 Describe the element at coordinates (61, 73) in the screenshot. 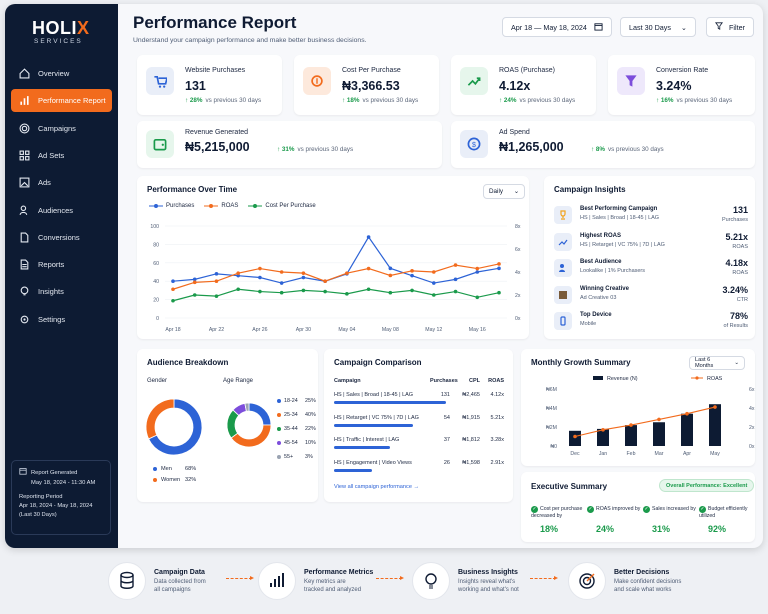

I see `sidebar-item-overview: Overview` at that location.